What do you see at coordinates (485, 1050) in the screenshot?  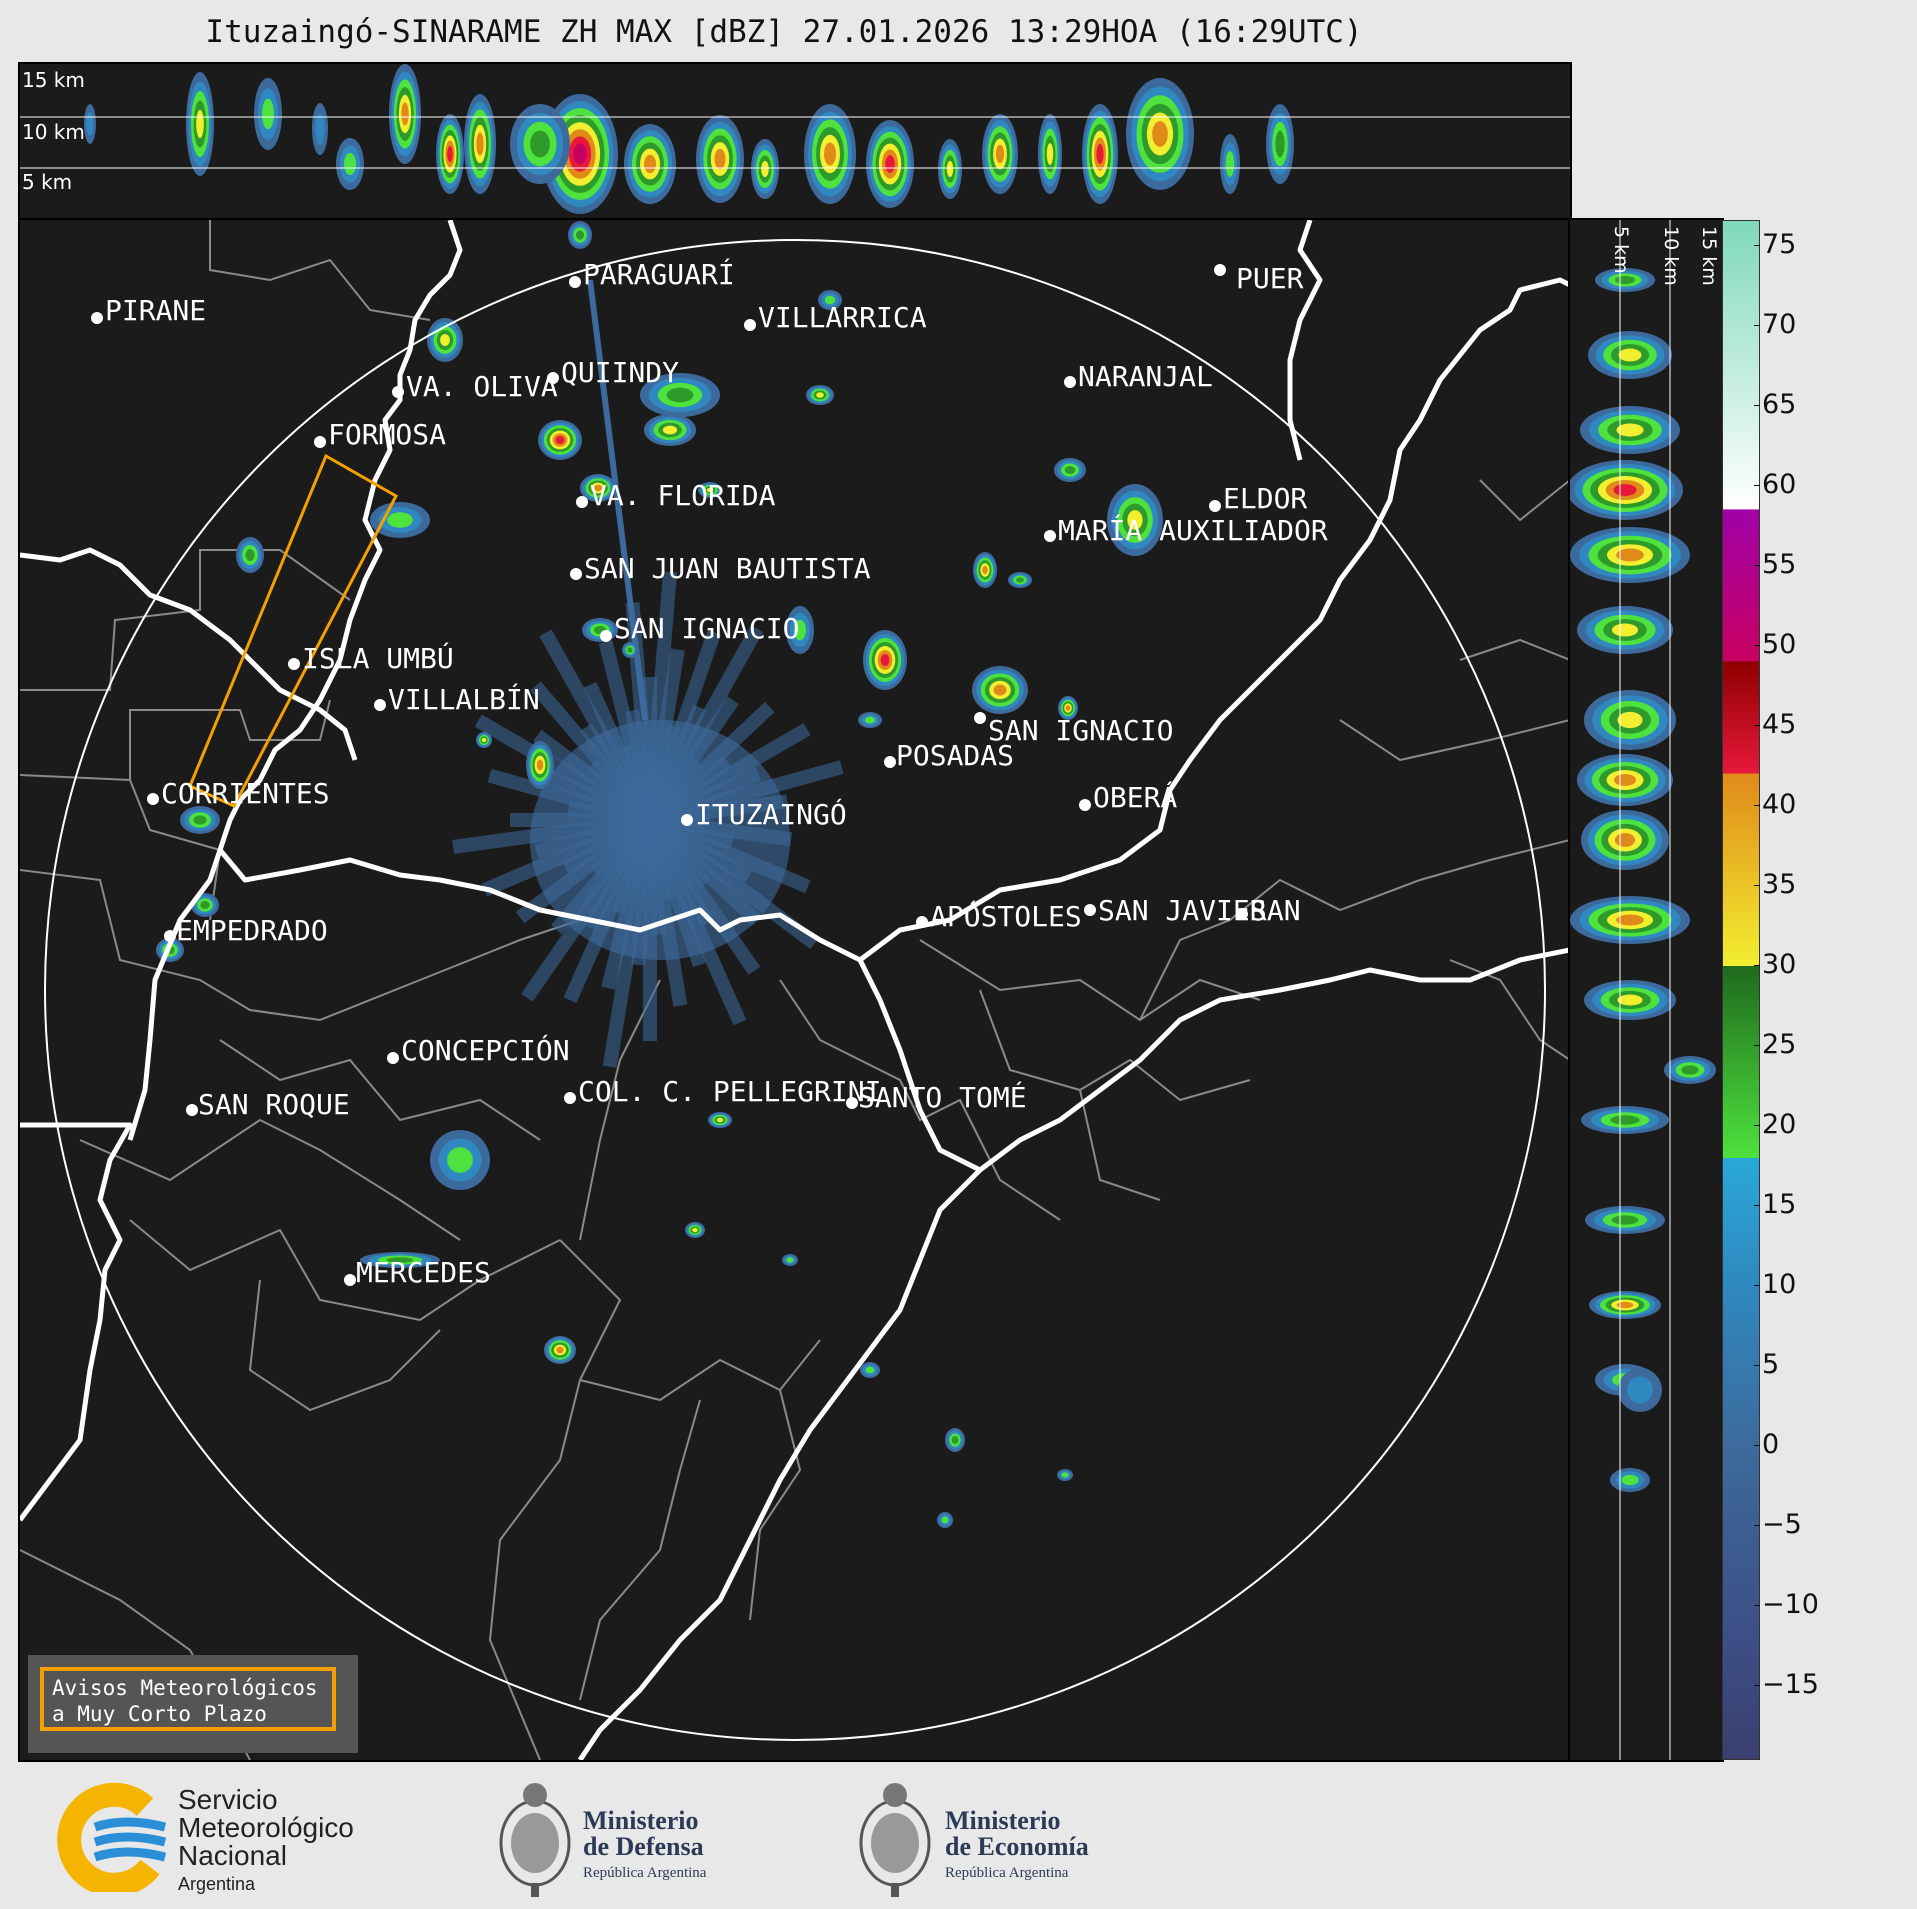 I see `city-label: CONCEPCIÓN` at bounding box center [485, 1050].